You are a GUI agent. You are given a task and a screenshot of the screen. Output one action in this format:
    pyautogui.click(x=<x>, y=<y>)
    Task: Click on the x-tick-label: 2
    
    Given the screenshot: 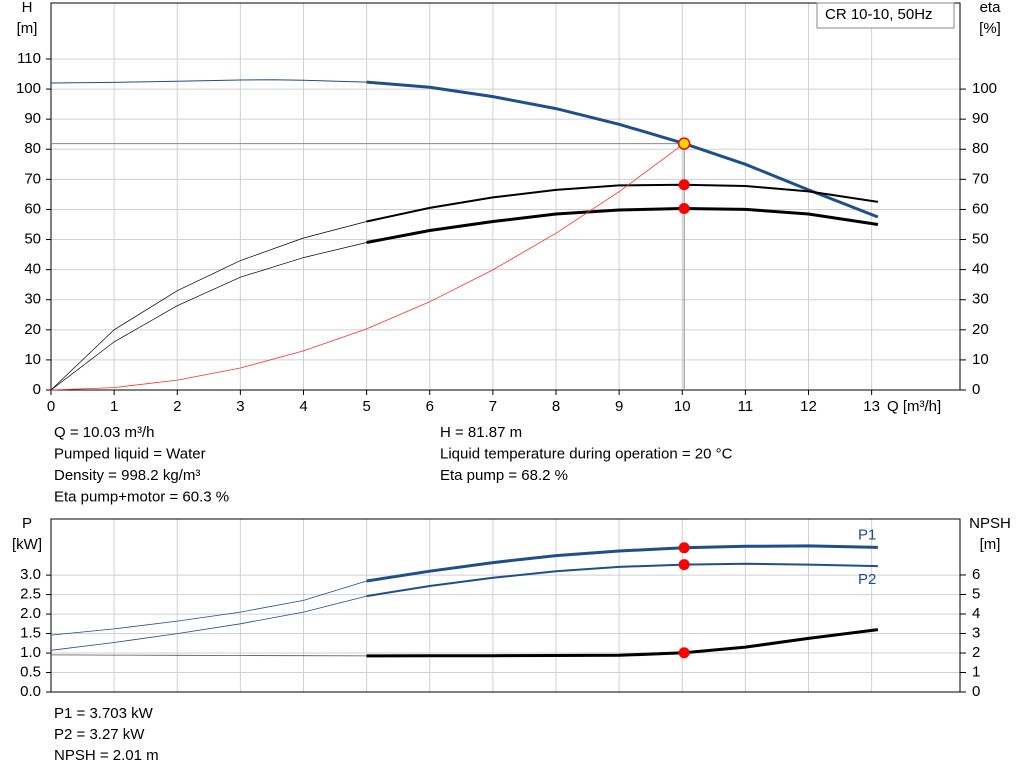 What is the action you would take?
    pyautogui.click(x=177, y=406)
    